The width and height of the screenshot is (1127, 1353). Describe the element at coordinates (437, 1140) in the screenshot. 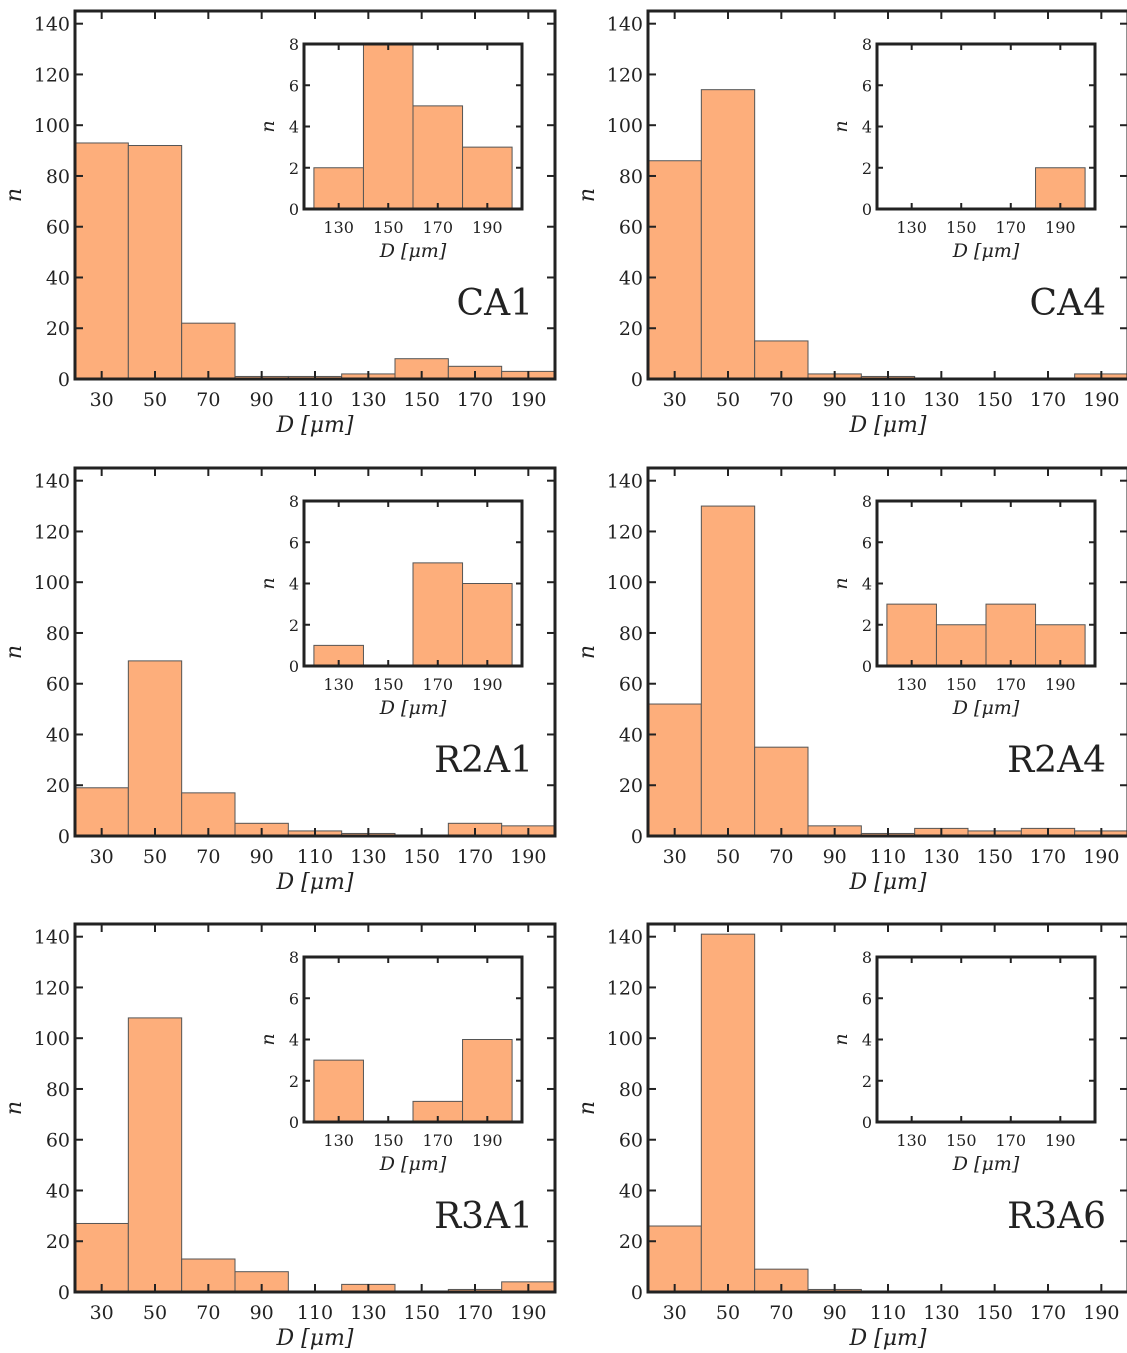

I see `inset-x-tick-label: 170` at that location.